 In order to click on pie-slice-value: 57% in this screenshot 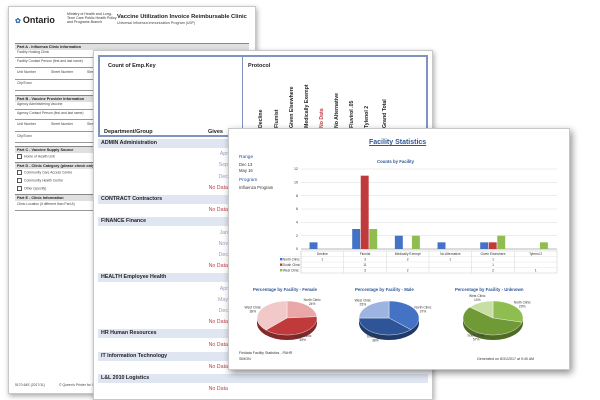, I will do `click(476, 340)`.